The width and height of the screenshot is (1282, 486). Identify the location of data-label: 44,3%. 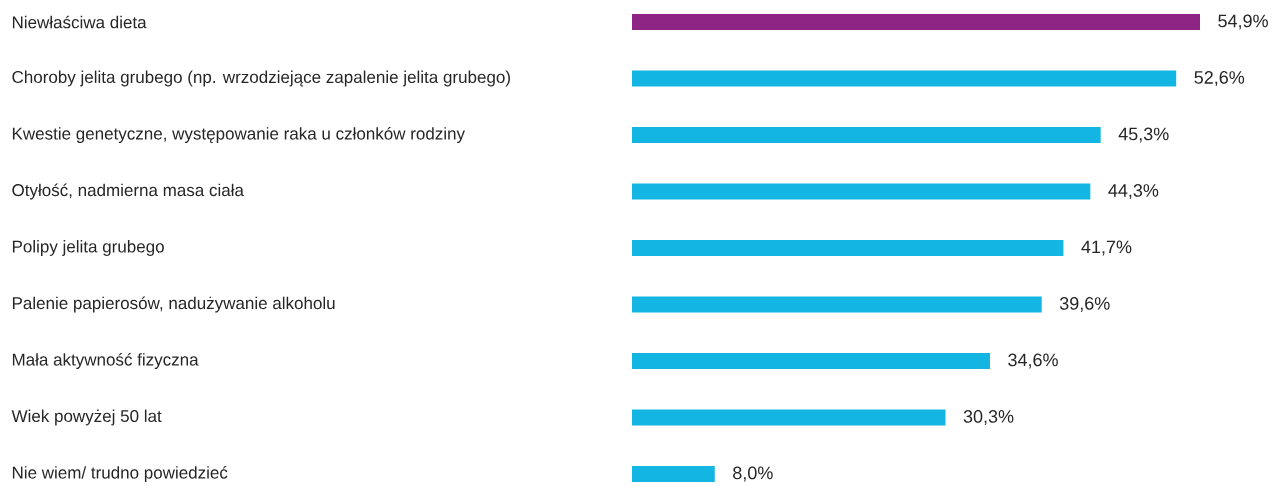
(1133, 191).